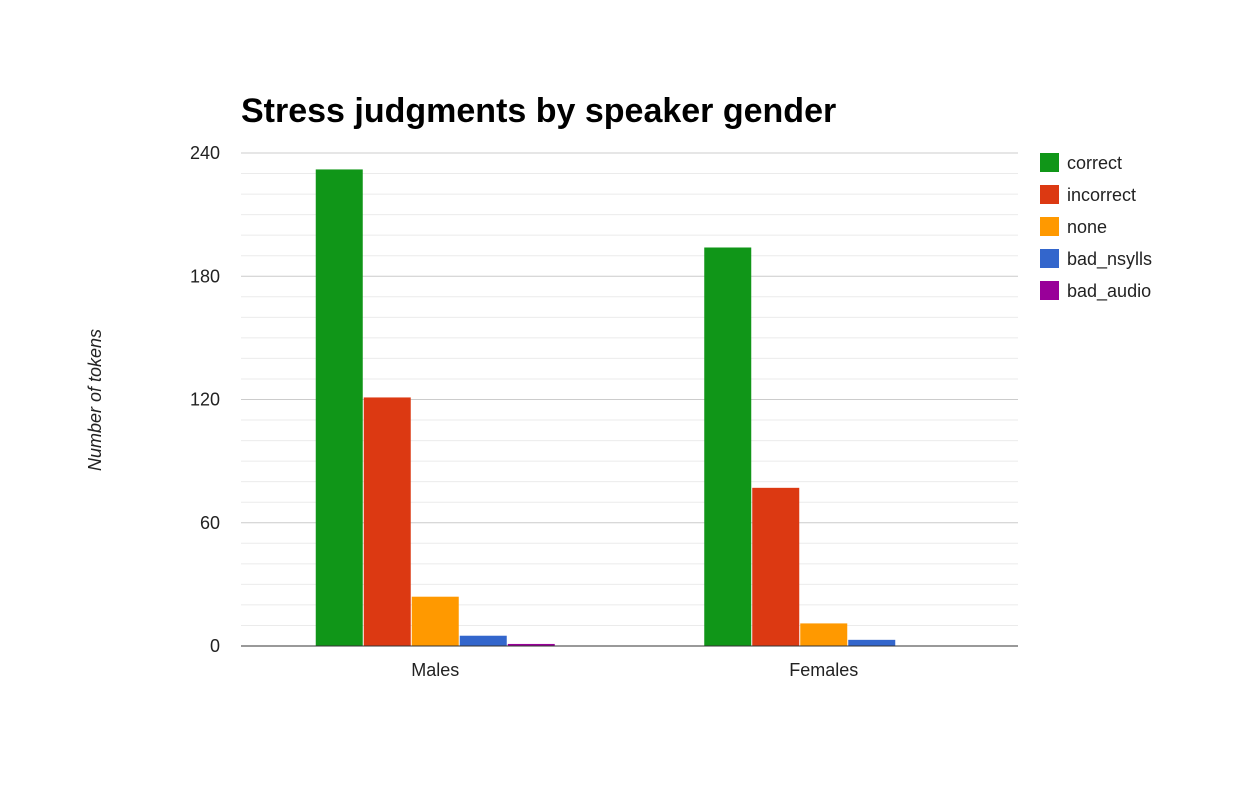  What do you see at coordinates (205, 153) in the screenshot?
I see `y-tick-label: 240` at bounding box center [205, 153].